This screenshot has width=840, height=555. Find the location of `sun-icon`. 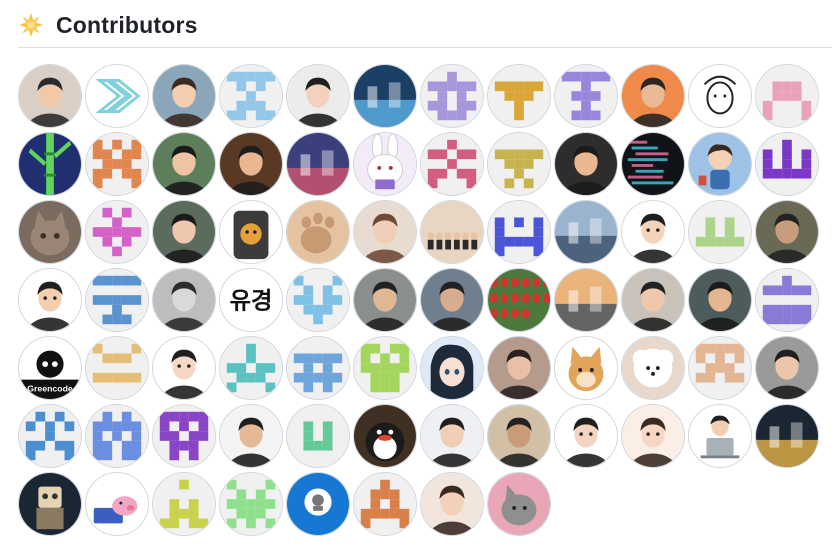

sun-icon is located at coordinates (31, 25).